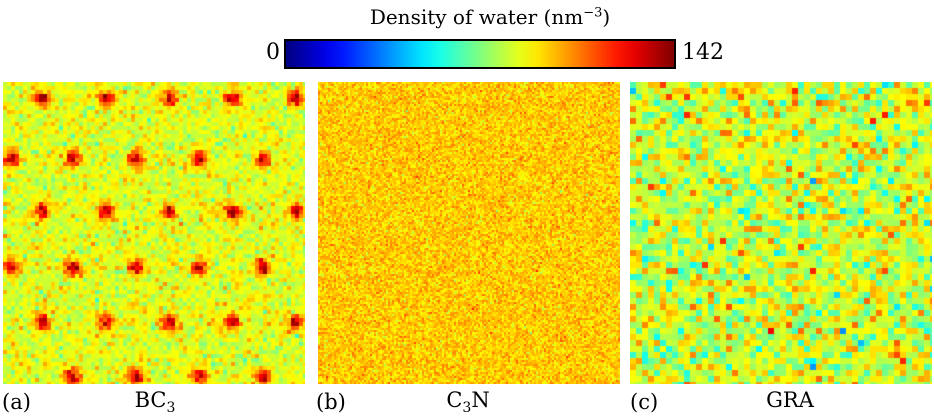  I want to click on material-label-bc3: BC3, so click(155, 402).